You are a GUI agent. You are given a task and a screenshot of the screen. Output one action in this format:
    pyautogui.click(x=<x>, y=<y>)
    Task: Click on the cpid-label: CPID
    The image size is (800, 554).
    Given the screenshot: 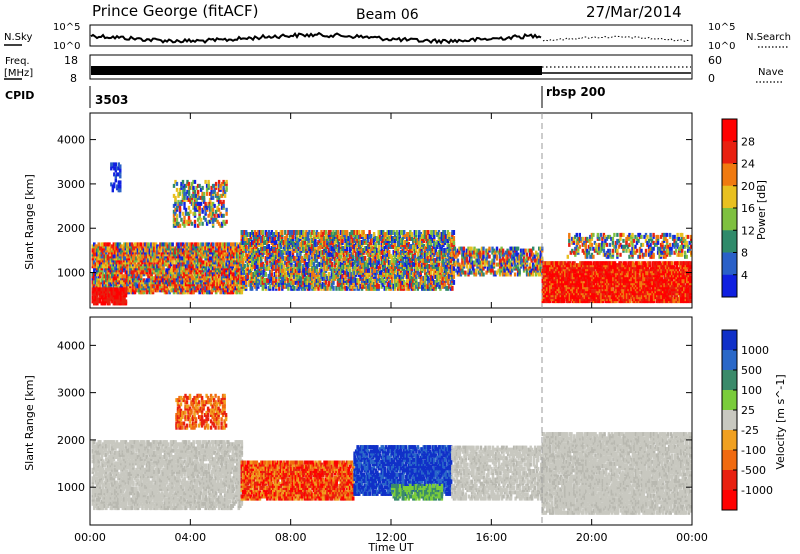 What is the action you would take?
    pyautogui.click(x=19, y=95)
    